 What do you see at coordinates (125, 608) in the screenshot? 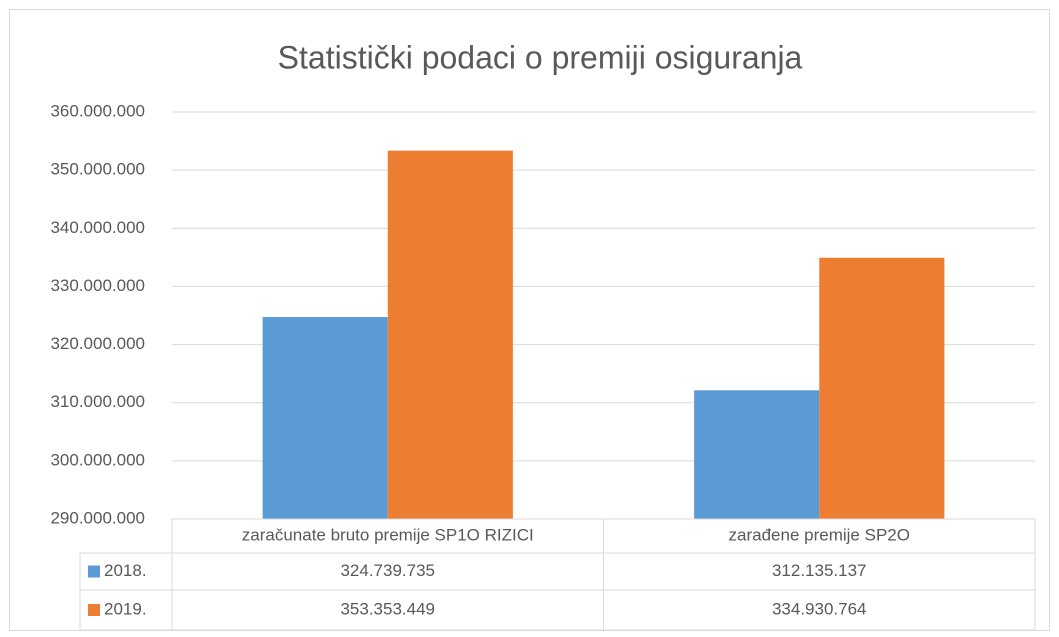
I see `legend-label: 2019.` at bounding box center [125, 608].